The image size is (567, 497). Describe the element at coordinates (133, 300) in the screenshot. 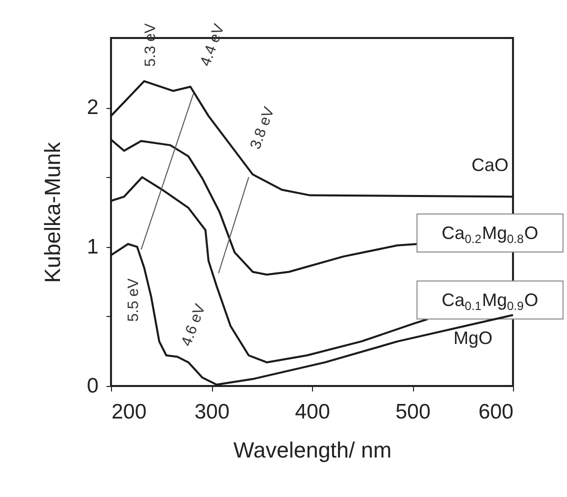

I see `annotation: 5.5 eV` at that location.